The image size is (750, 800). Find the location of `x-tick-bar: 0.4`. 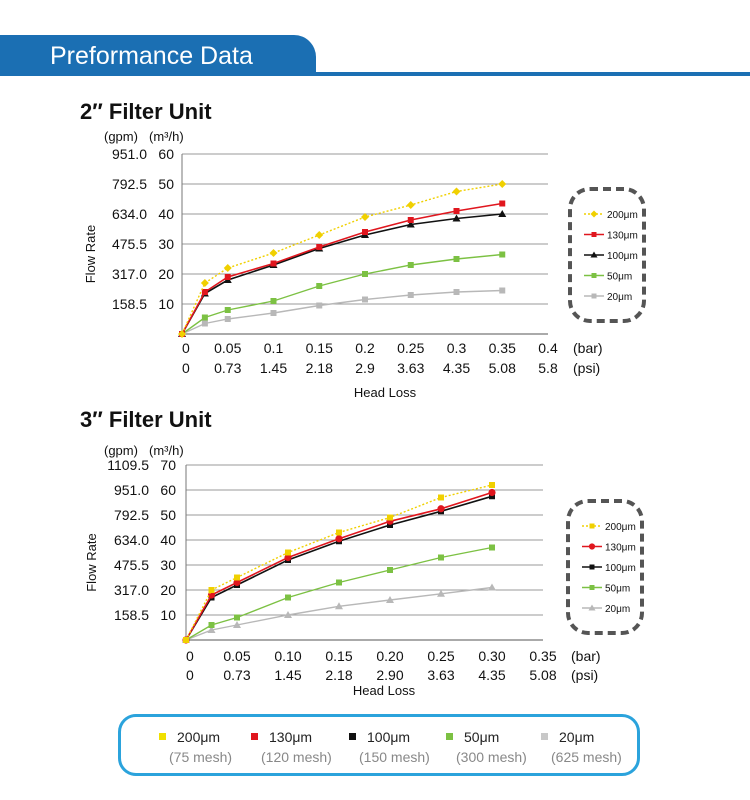

x-tick-bar: 0.4 is located at coordinates (548, 348).